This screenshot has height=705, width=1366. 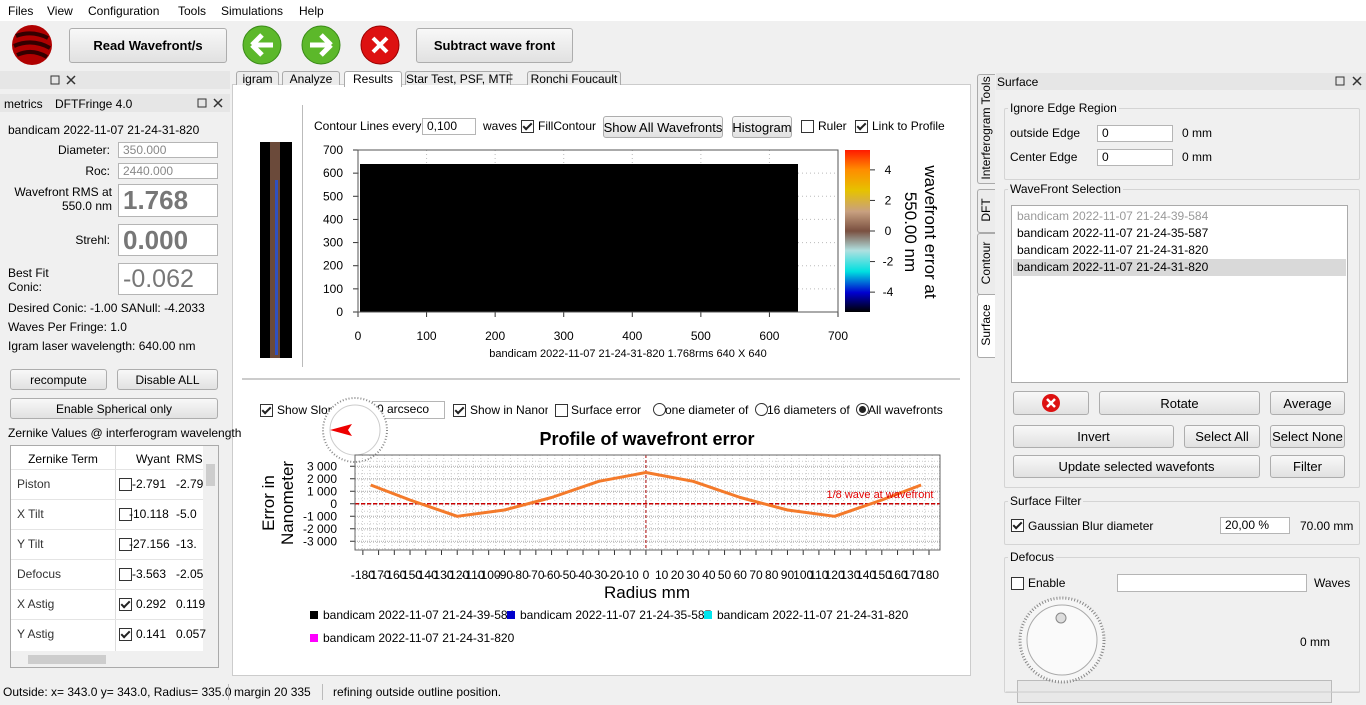 What do you see at coordinates (322, 692) in the screenshot?
I see `status-separator` at bounding box center [322, 692].